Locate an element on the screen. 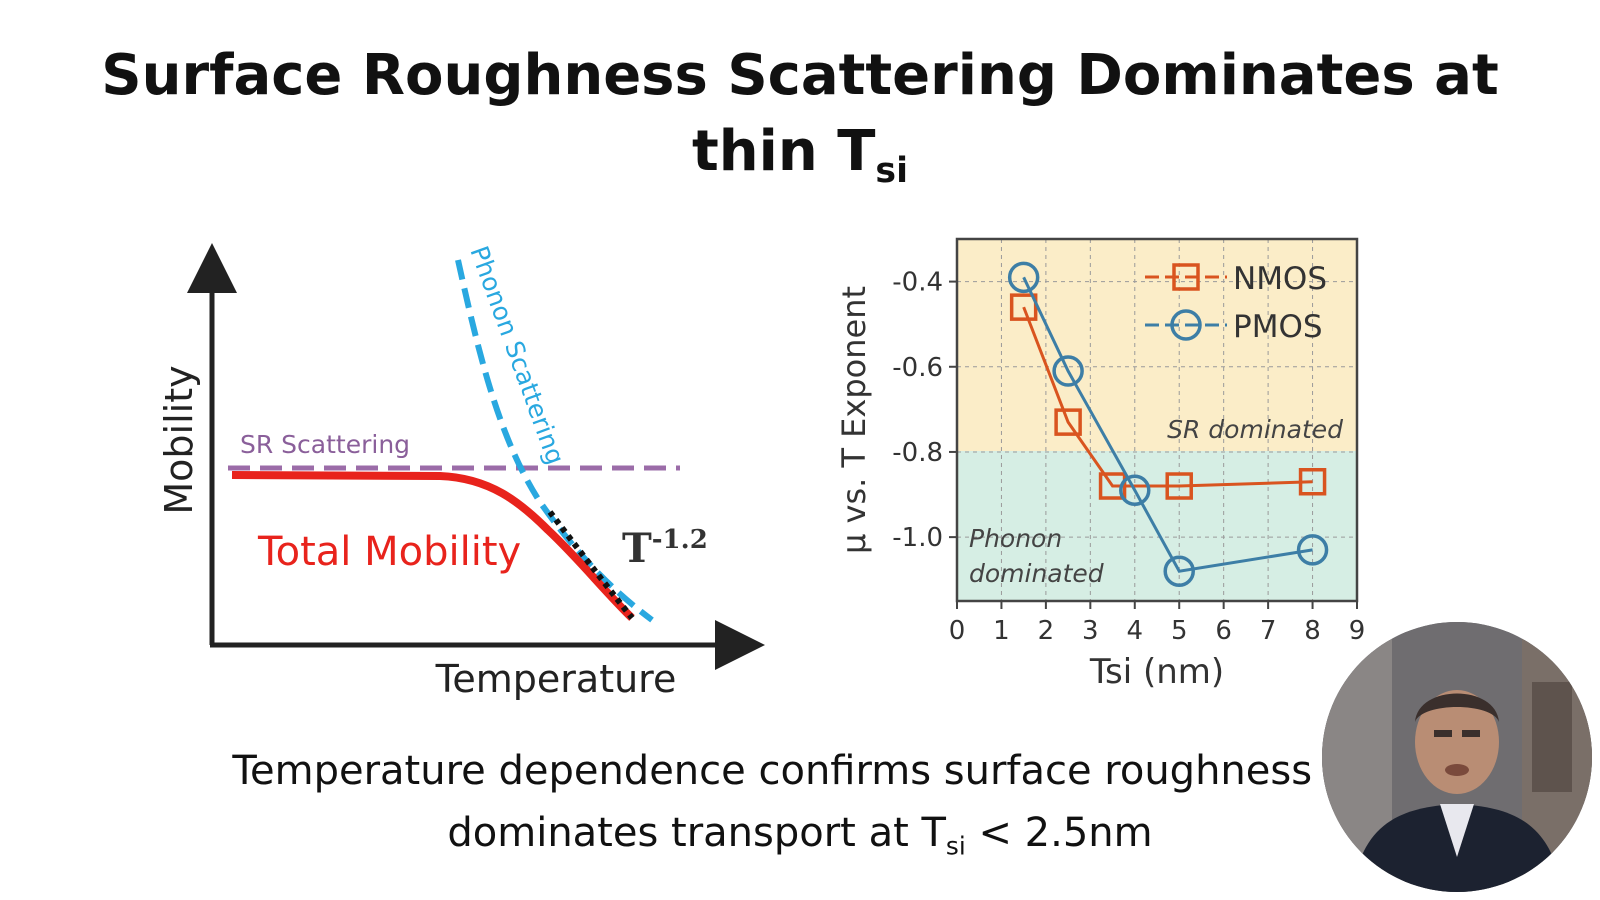  legend: NMOS PMOS is located at coordinates (1236, 303).